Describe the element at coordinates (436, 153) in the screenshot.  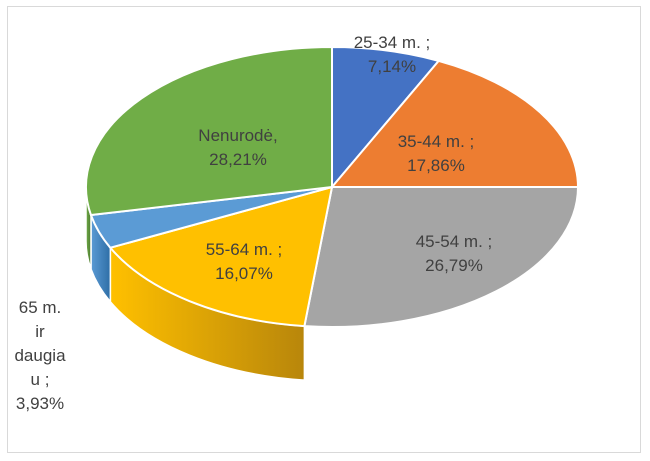
I see `data-label-1: 35-44 m. ; 17,86%` at that location.